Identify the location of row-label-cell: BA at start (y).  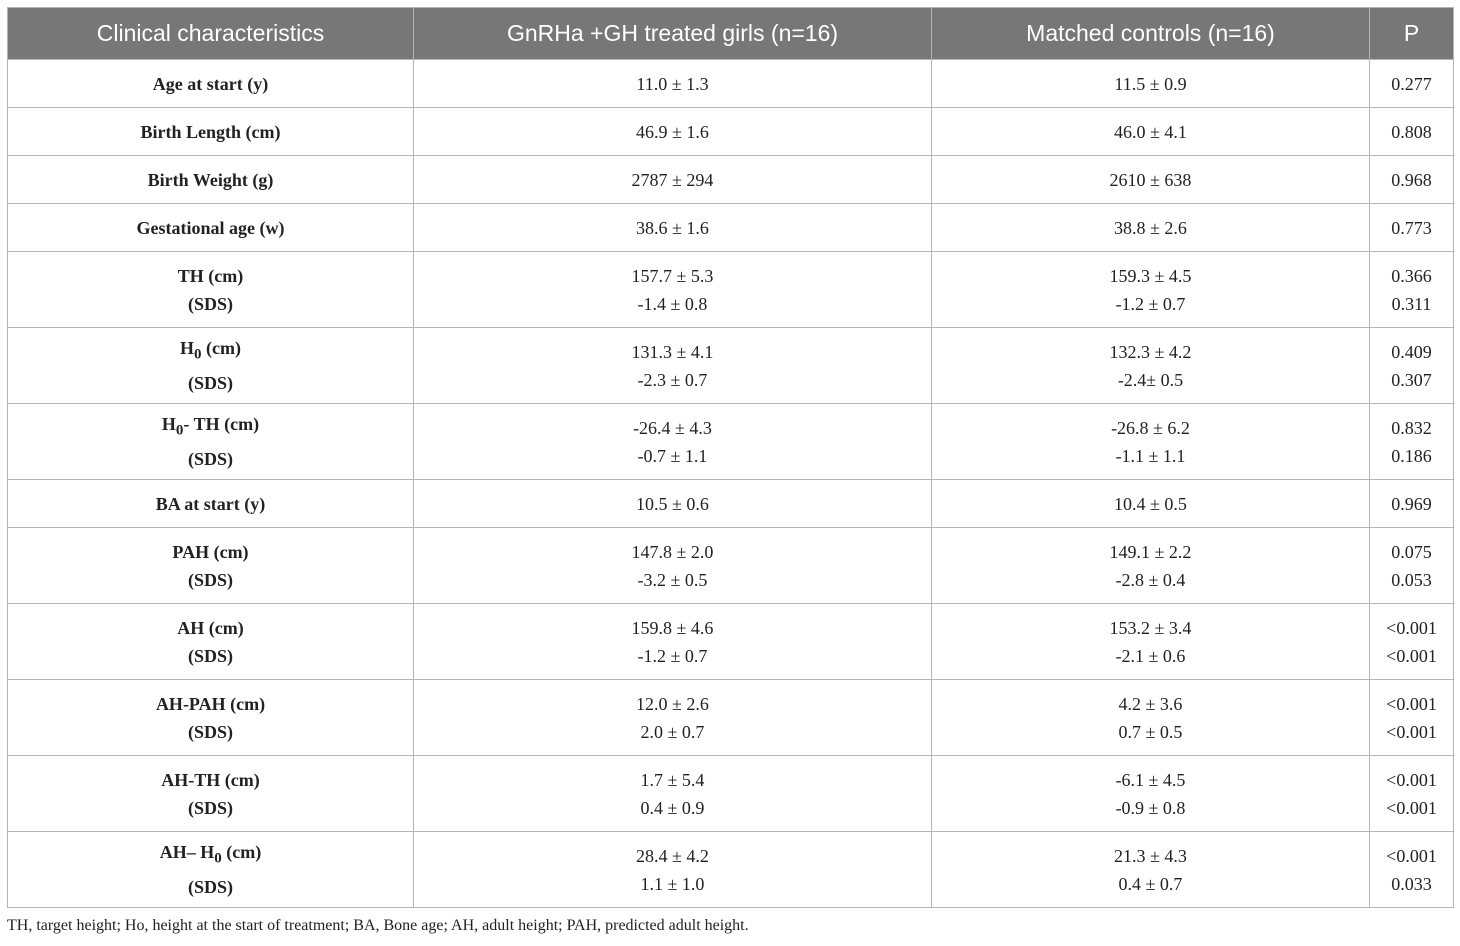
(210, 503).